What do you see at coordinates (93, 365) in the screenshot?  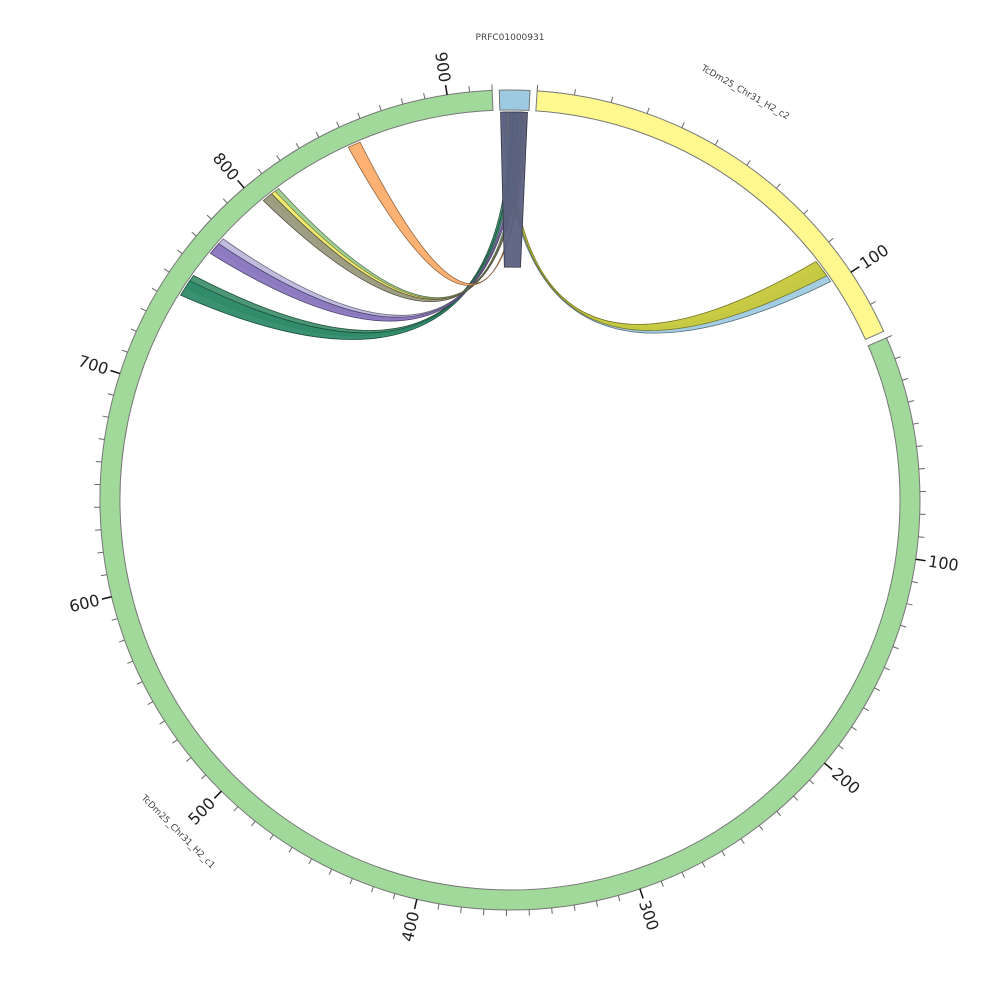 I see `tick-label: 700` at bounding box center [93, 365].